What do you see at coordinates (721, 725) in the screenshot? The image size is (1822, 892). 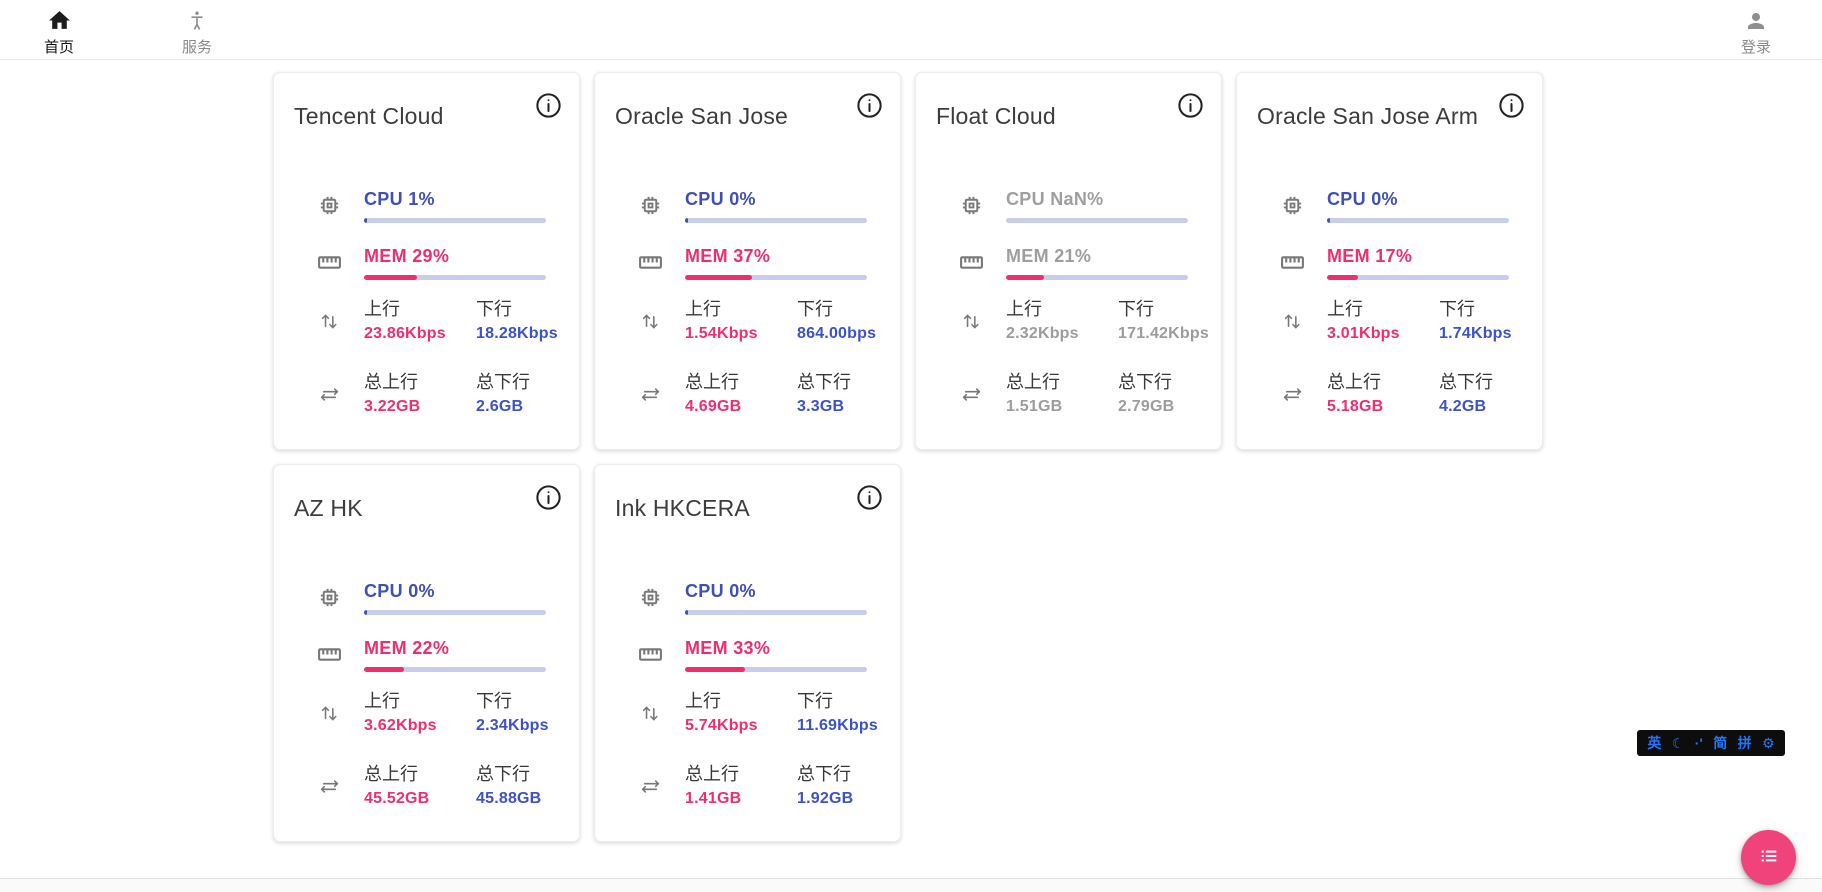 I see `upload-speed-value: 5.74Kbps` at bounding box center [721, 725].